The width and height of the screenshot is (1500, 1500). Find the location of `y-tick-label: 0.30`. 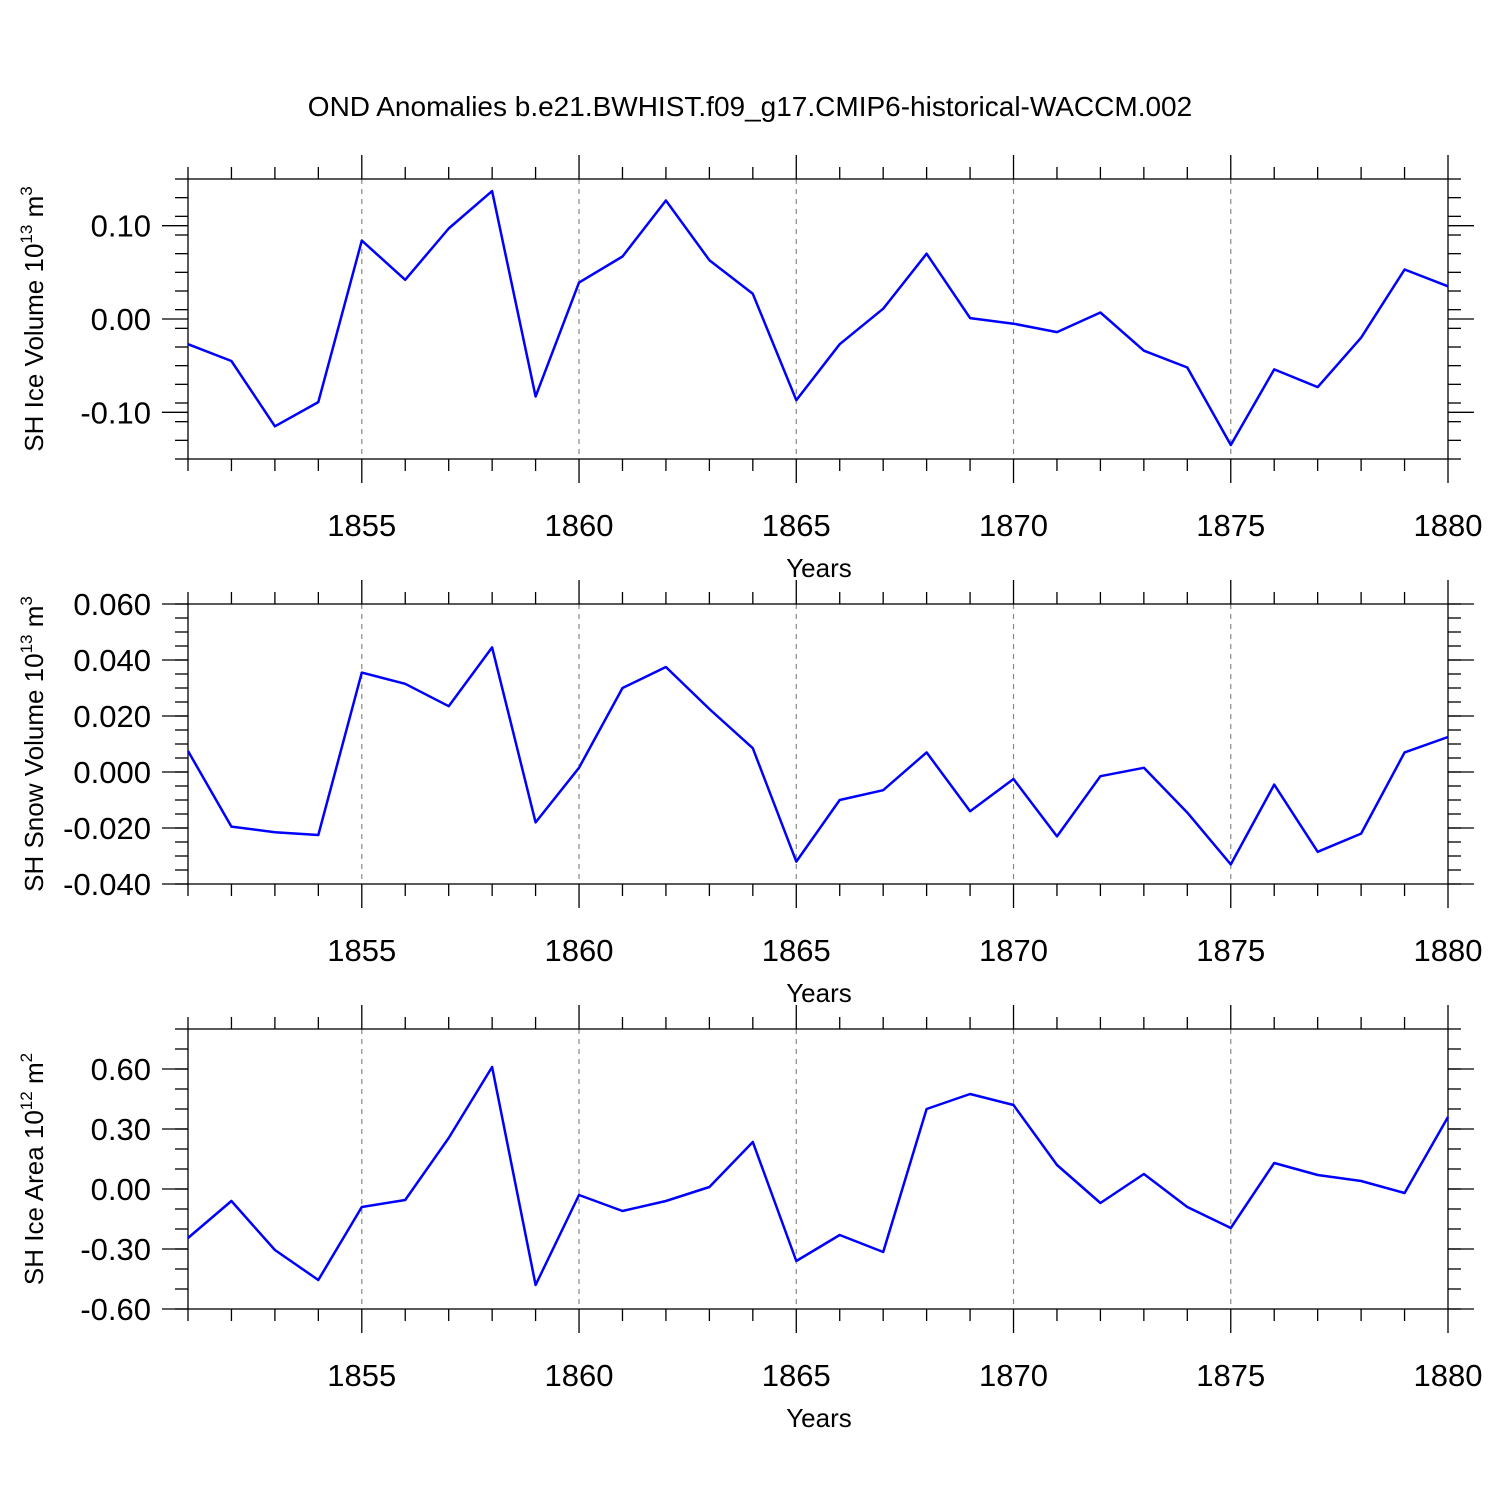

y-tick-label: 0.30 is located at coordinates (121, 1129).